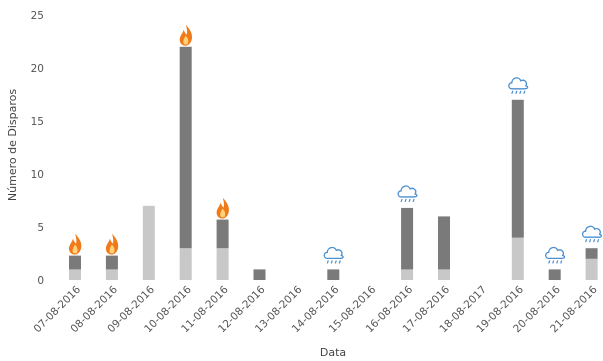 Image resolution: width=603 pixels, height=361 pixels. Describe the element at coordinates (40, 281) in the screenshot. I see `y-tick-label: 0` at that location.